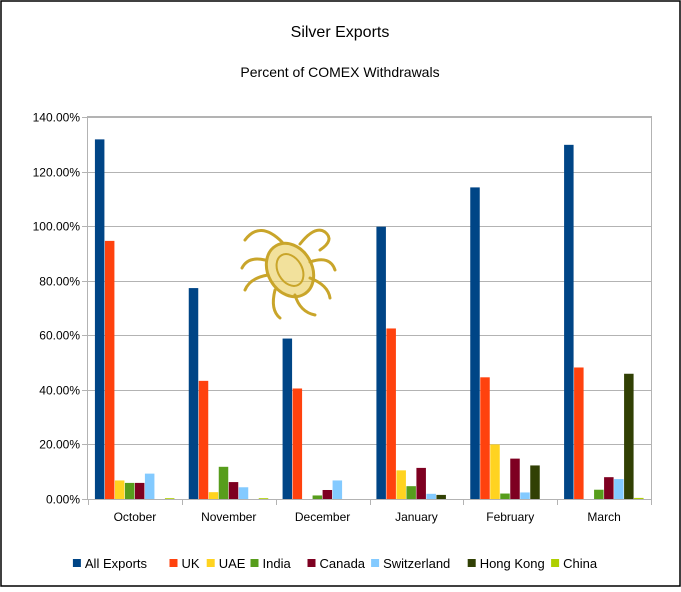 This screenshot has width=681, height=592. What do you see at coordinates (416, 517) in the screenshot?
I see `category-label: January` at bounding box center [416, 517].